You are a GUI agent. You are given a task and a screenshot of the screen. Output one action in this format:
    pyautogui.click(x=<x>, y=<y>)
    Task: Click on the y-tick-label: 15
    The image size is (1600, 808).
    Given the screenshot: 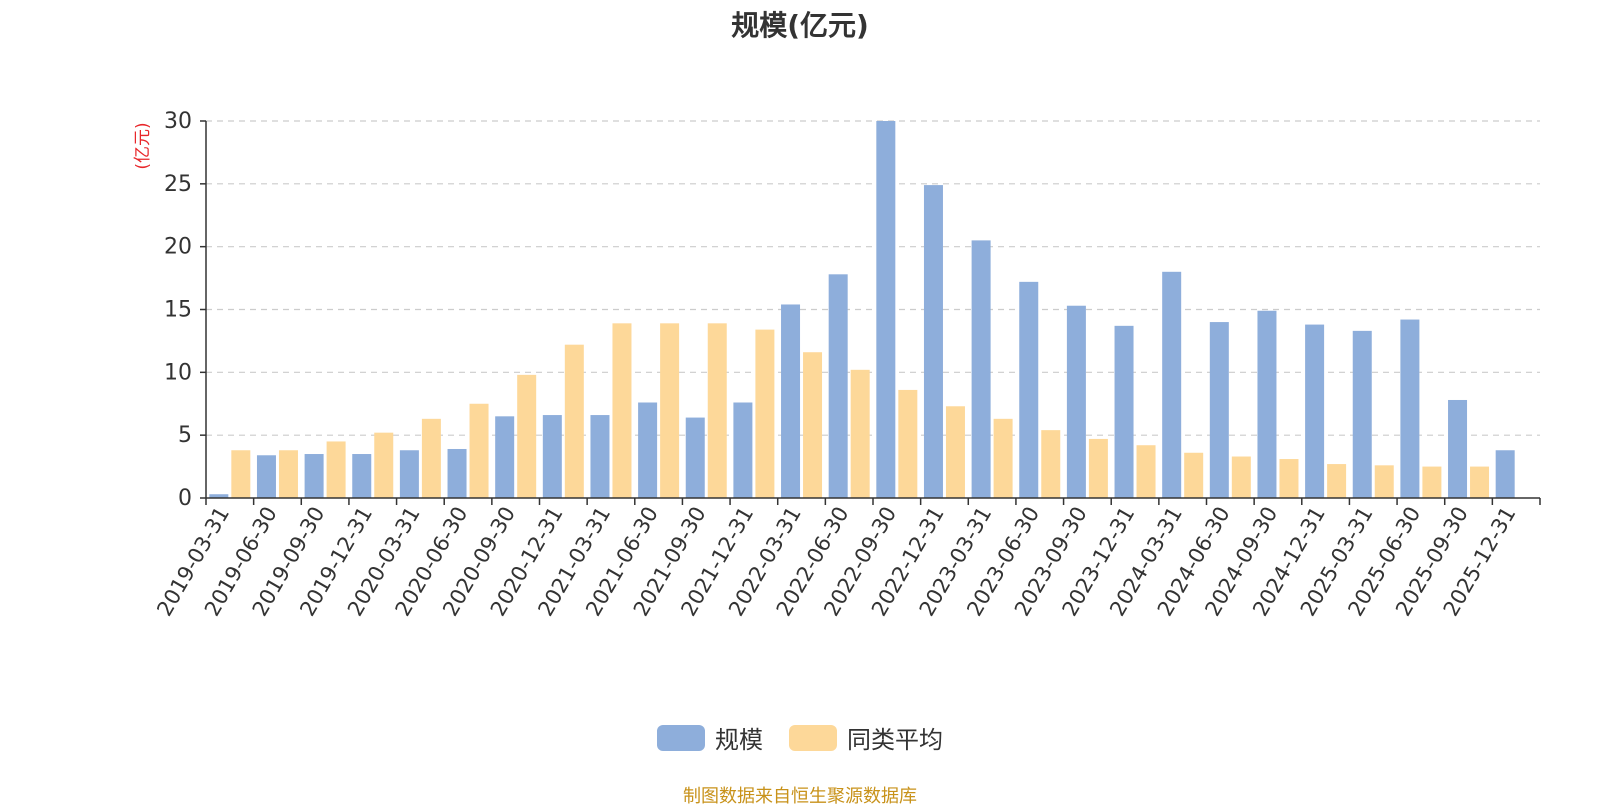 What is the action you would take?
    pyautogui.click(x=178, y=310)
    